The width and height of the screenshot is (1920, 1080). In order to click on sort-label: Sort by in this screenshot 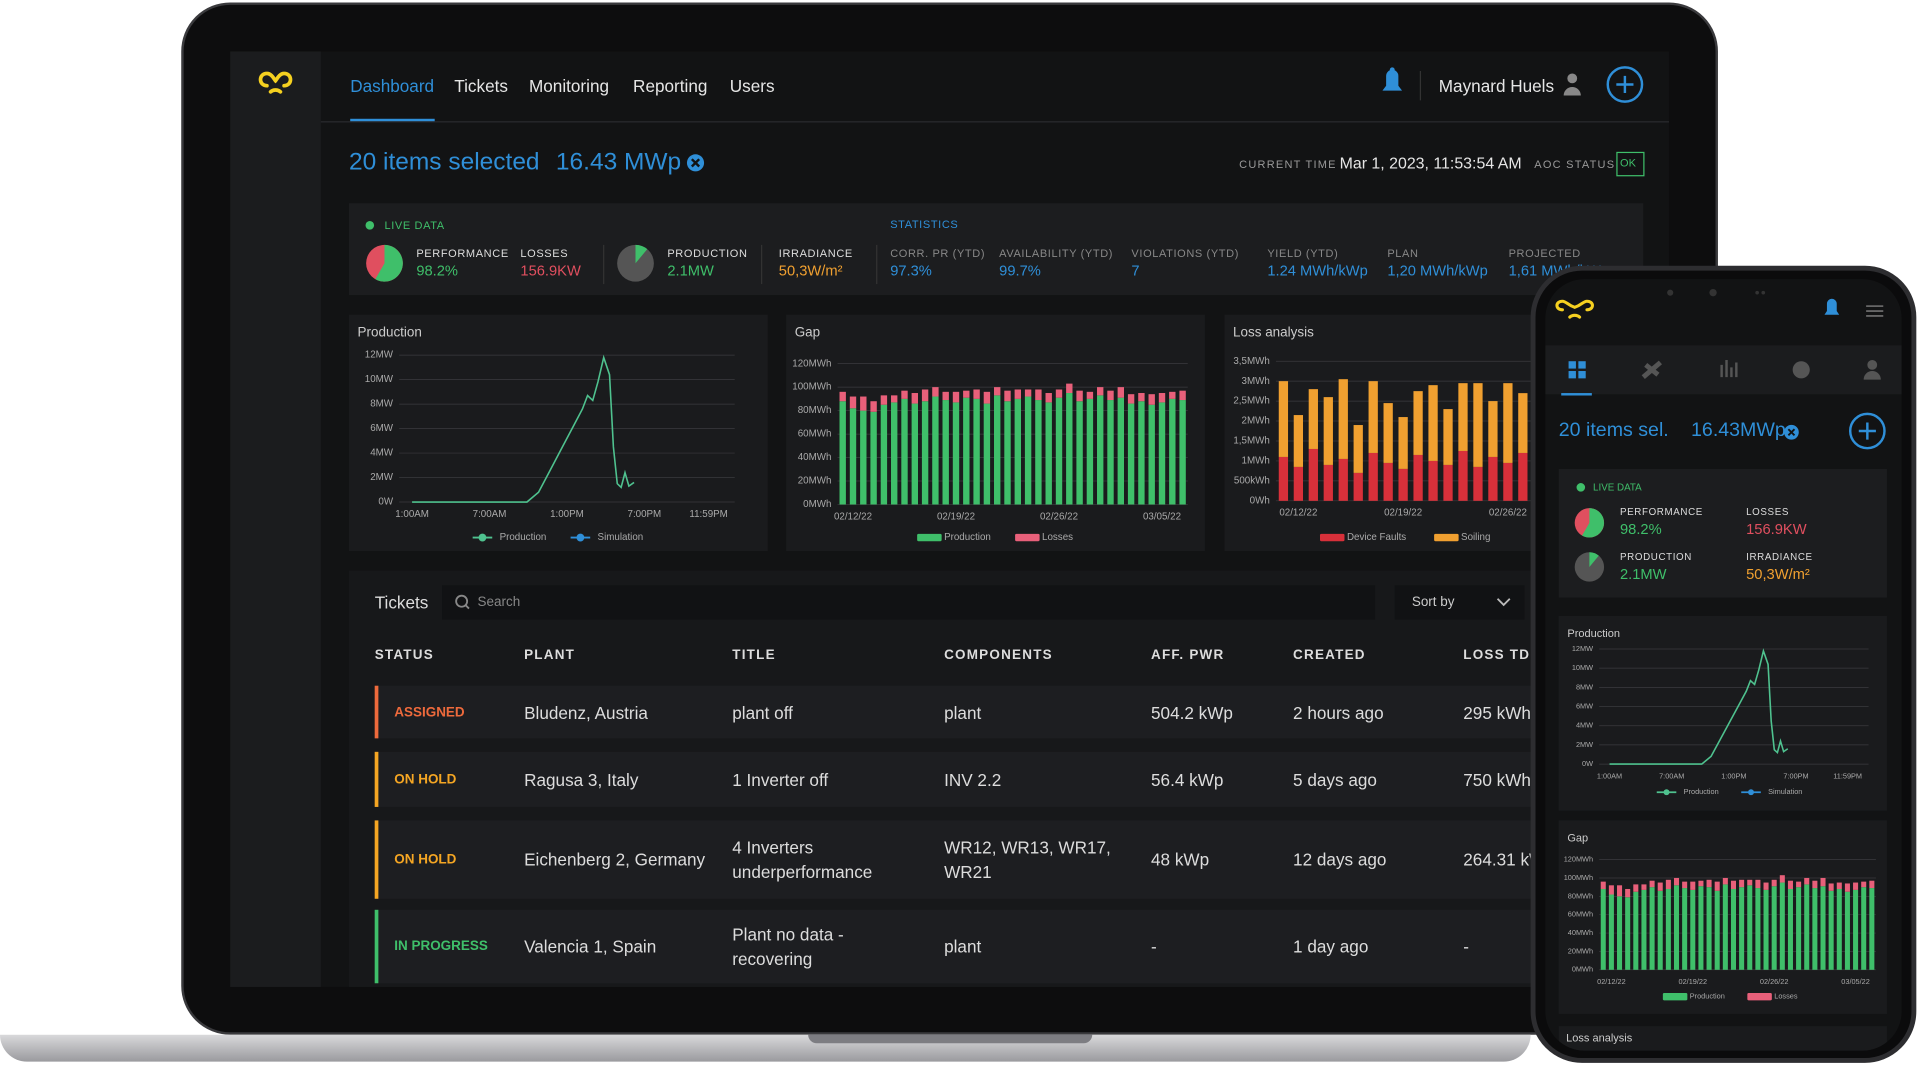, I will do `click(1433, 602)`.